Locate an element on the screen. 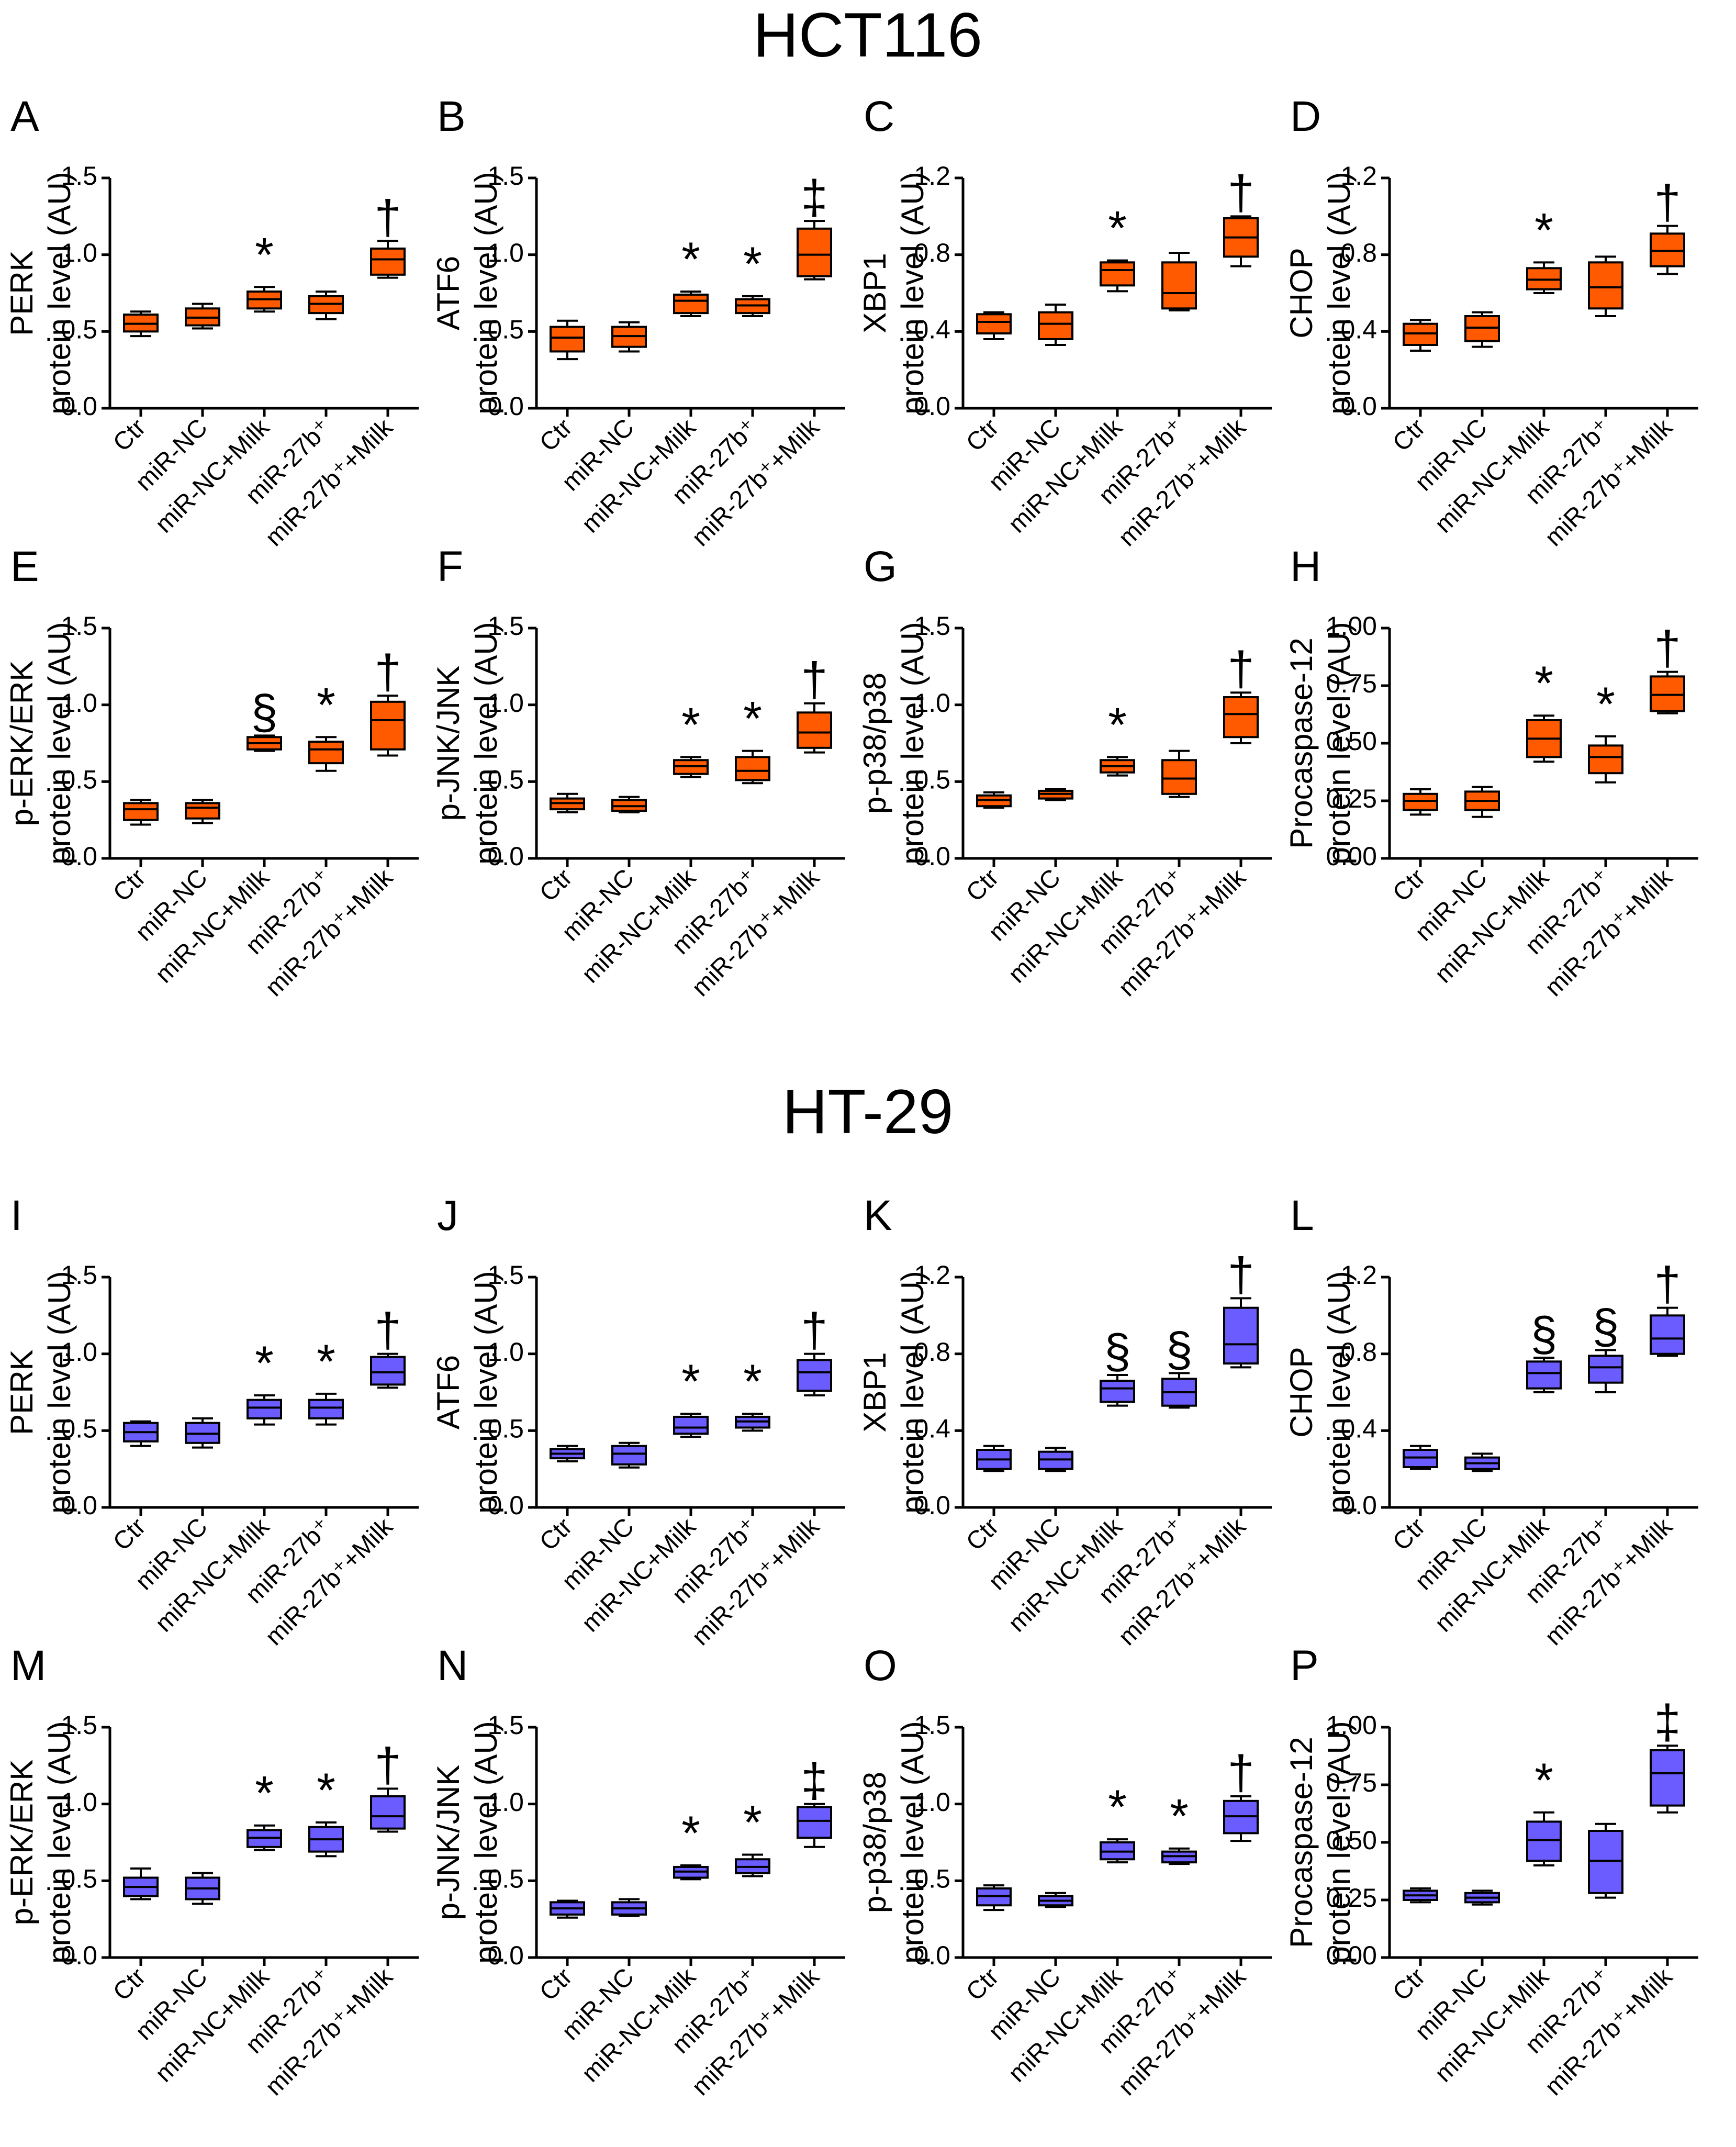 The image size is (1736, 2147). panel-letter: D is located at coordinates (1305, 117).